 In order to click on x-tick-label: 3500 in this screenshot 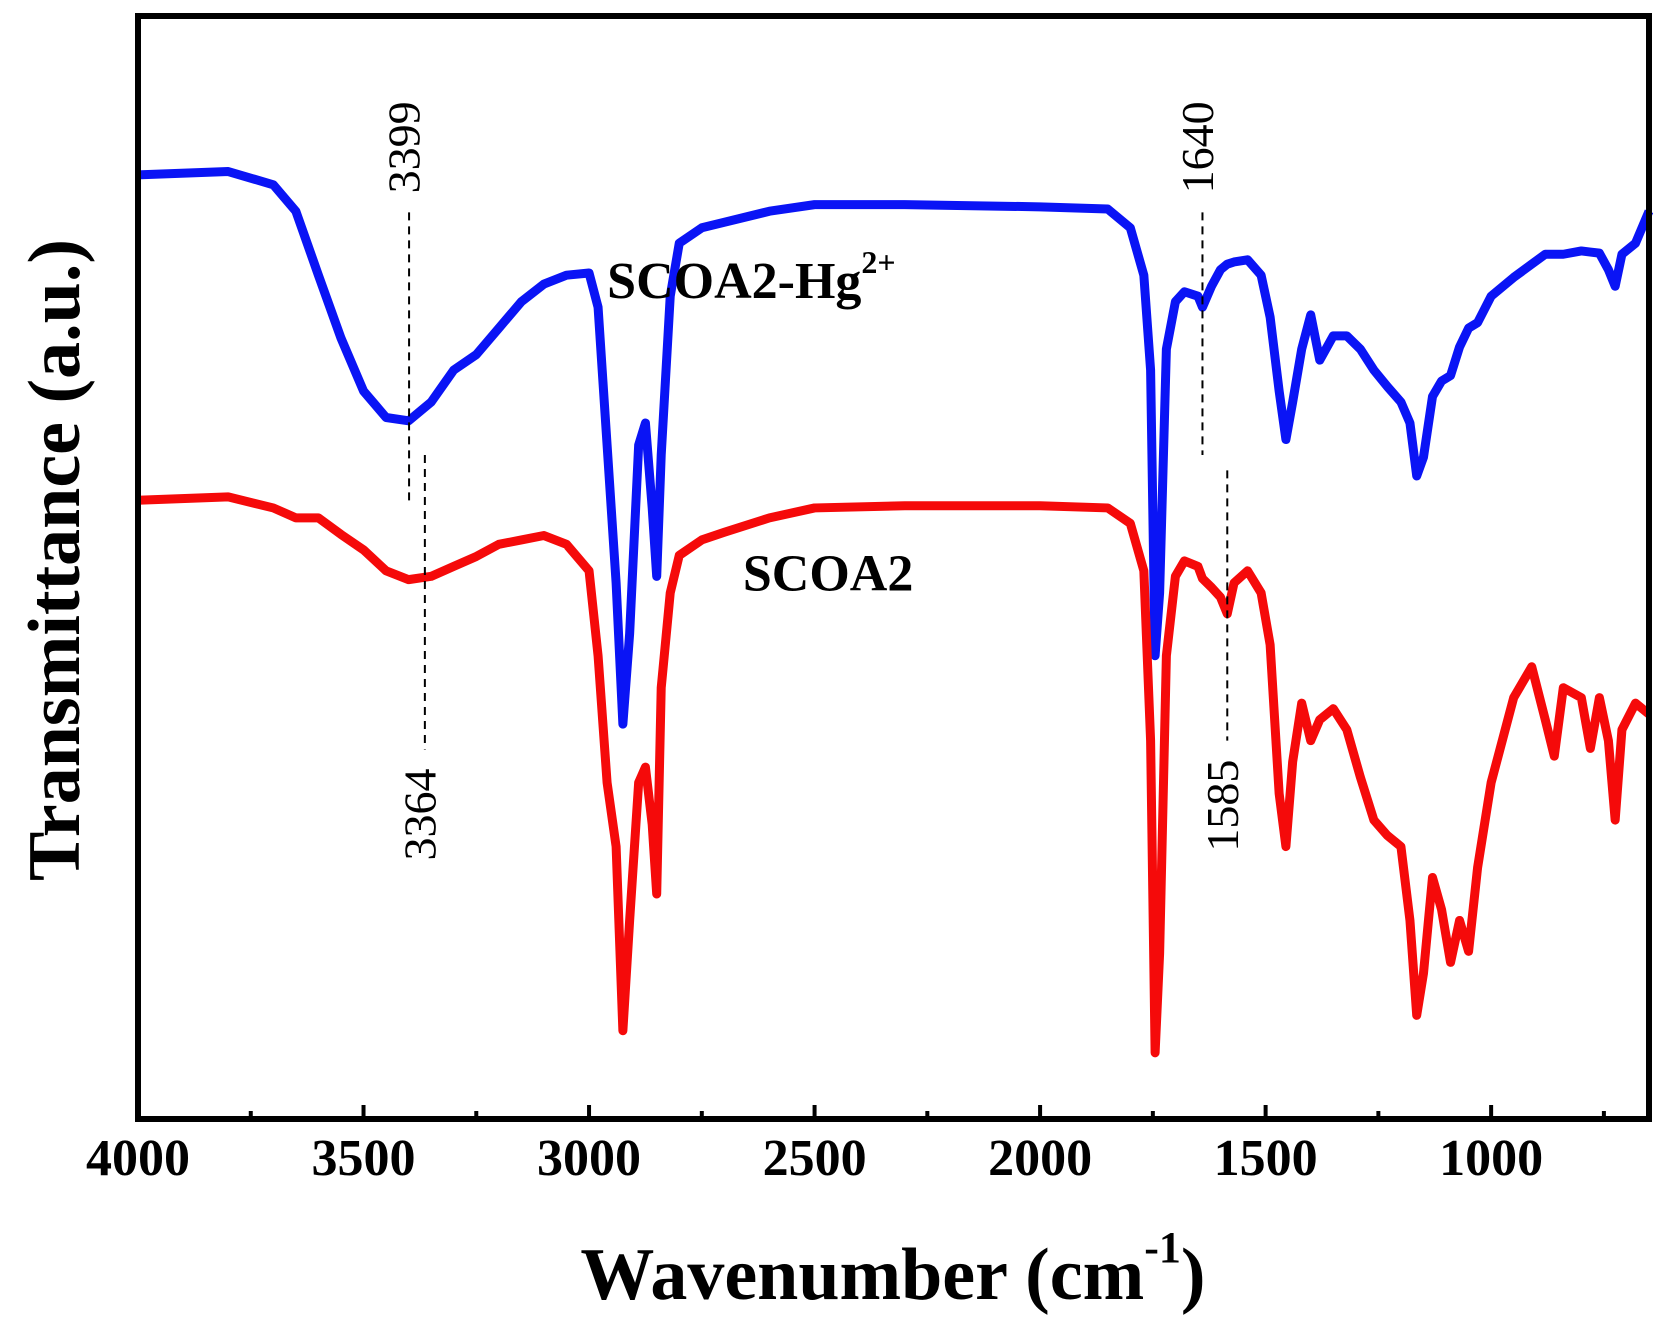, I will do `click(364, 1158)`.